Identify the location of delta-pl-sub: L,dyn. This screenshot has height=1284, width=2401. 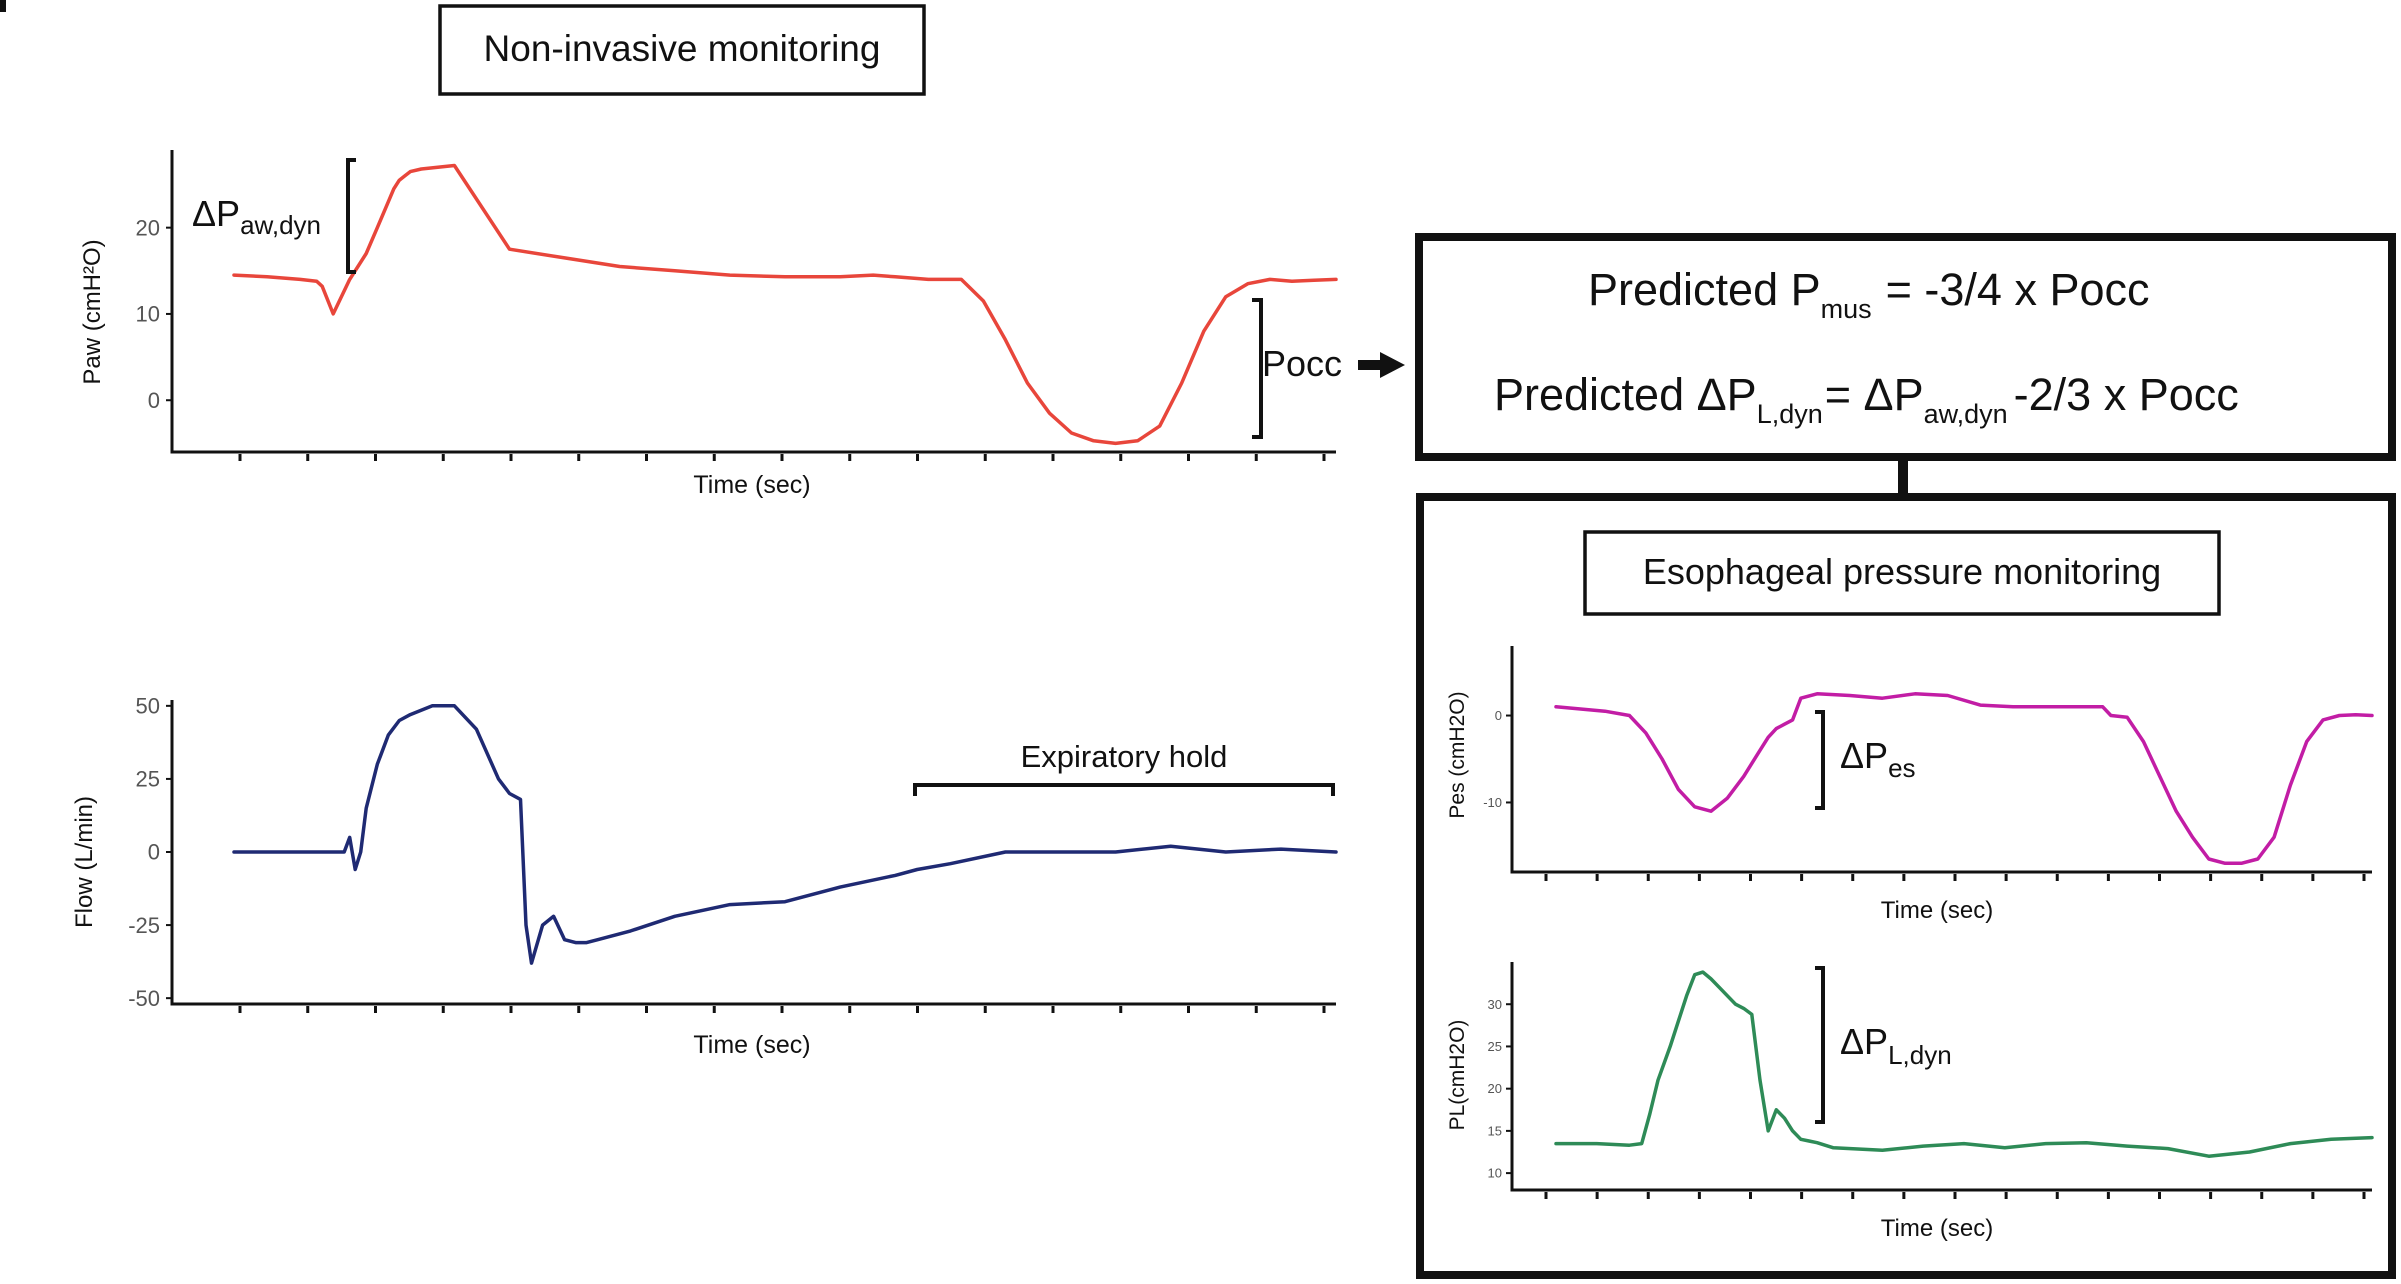
(1920, 1055).